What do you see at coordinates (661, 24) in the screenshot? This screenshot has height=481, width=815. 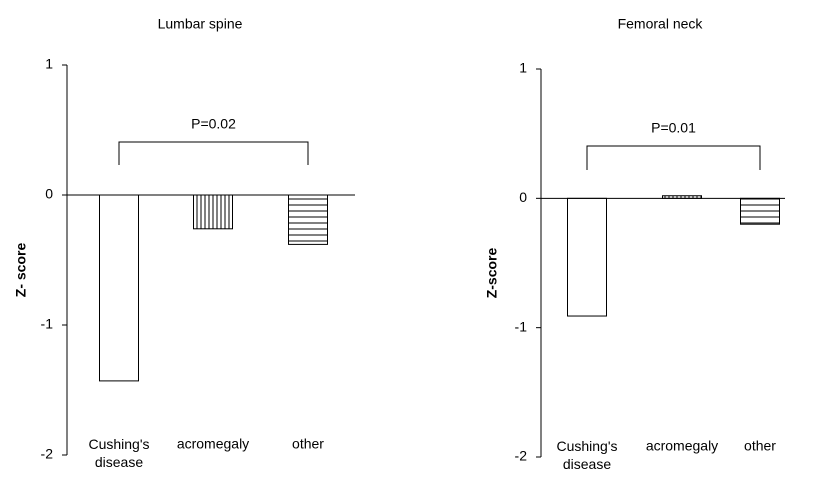 I see `chart-title: Femoral neck` at bounding box center [661, 24].